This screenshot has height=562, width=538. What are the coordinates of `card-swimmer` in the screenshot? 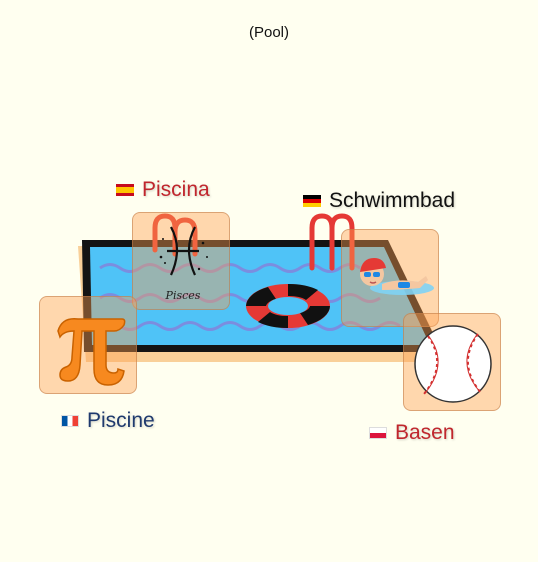 It's located at (390, 278).